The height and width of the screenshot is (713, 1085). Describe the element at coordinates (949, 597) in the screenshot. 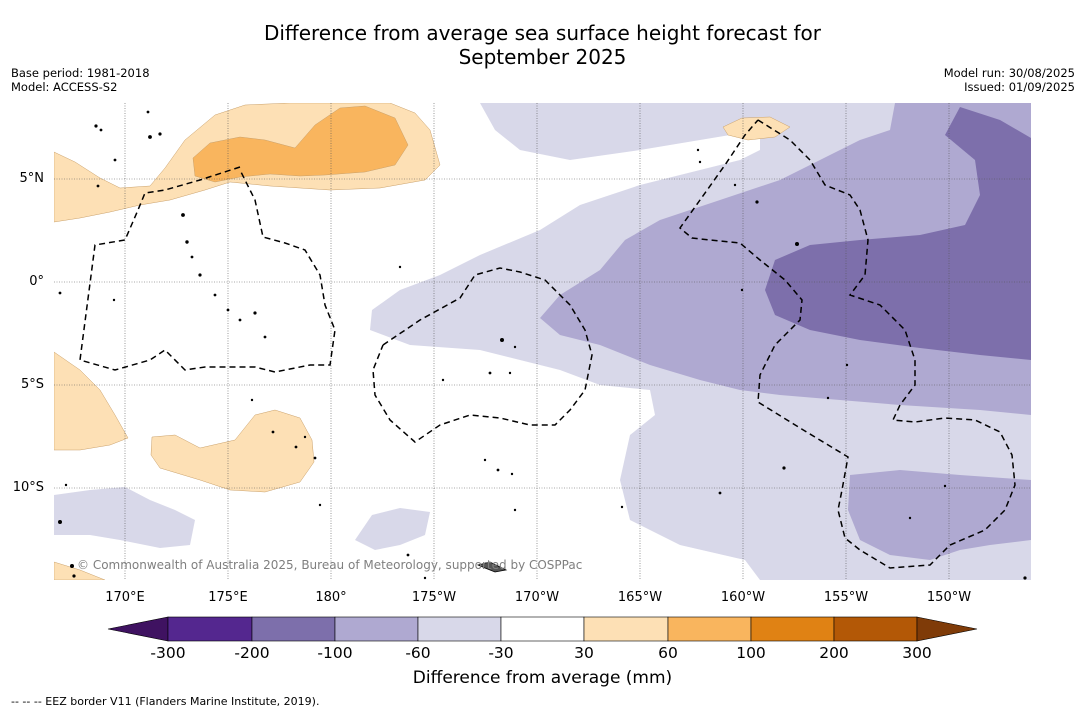

I see `lon-label-150w: 150°W` at that location.